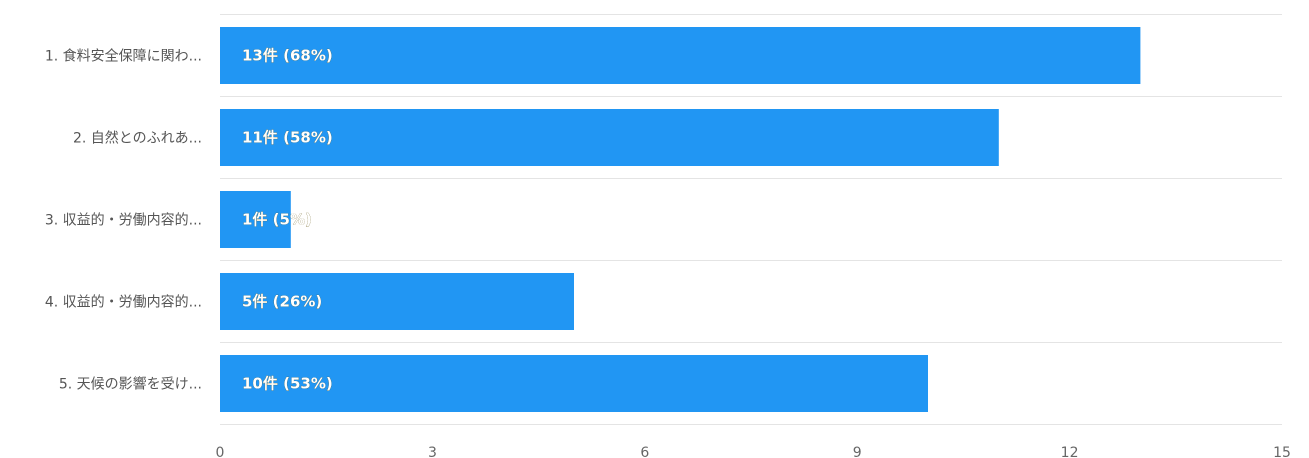 This screenshot has height=458, width=1309. Describe the element at coordinates (287, 384) in the screenshot. I see `bar-data-label-5: 10件 (53%)` at that location.